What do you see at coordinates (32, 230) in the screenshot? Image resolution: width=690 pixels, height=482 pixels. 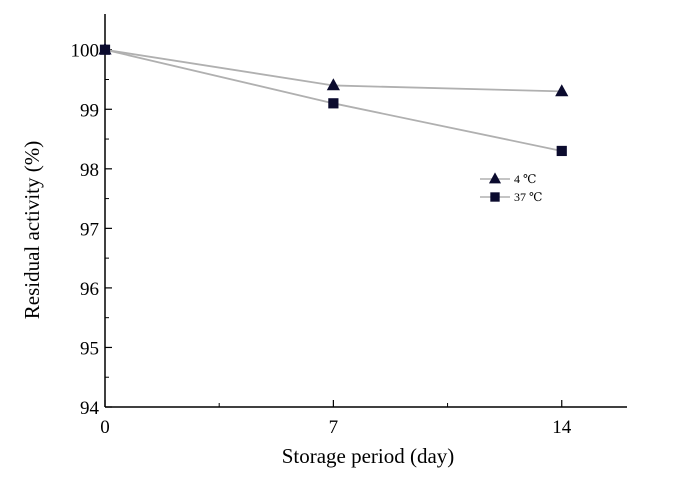 I see `y-axis-label: Residual activity (%)` at bounding box center [32, 230].